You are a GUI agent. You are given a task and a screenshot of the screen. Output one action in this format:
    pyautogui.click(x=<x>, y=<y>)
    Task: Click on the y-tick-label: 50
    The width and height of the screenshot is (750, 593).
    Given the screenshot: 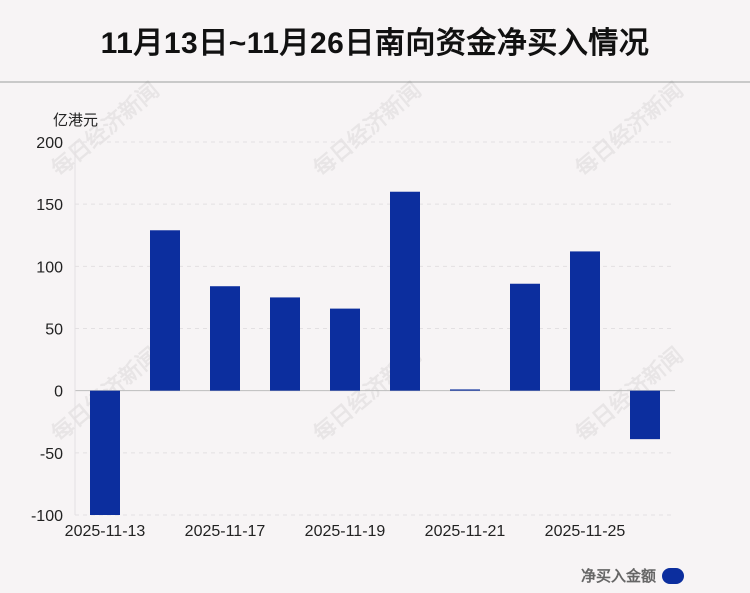 What is the action you would take?
    pyautogui.click(x=54, y=330)
    